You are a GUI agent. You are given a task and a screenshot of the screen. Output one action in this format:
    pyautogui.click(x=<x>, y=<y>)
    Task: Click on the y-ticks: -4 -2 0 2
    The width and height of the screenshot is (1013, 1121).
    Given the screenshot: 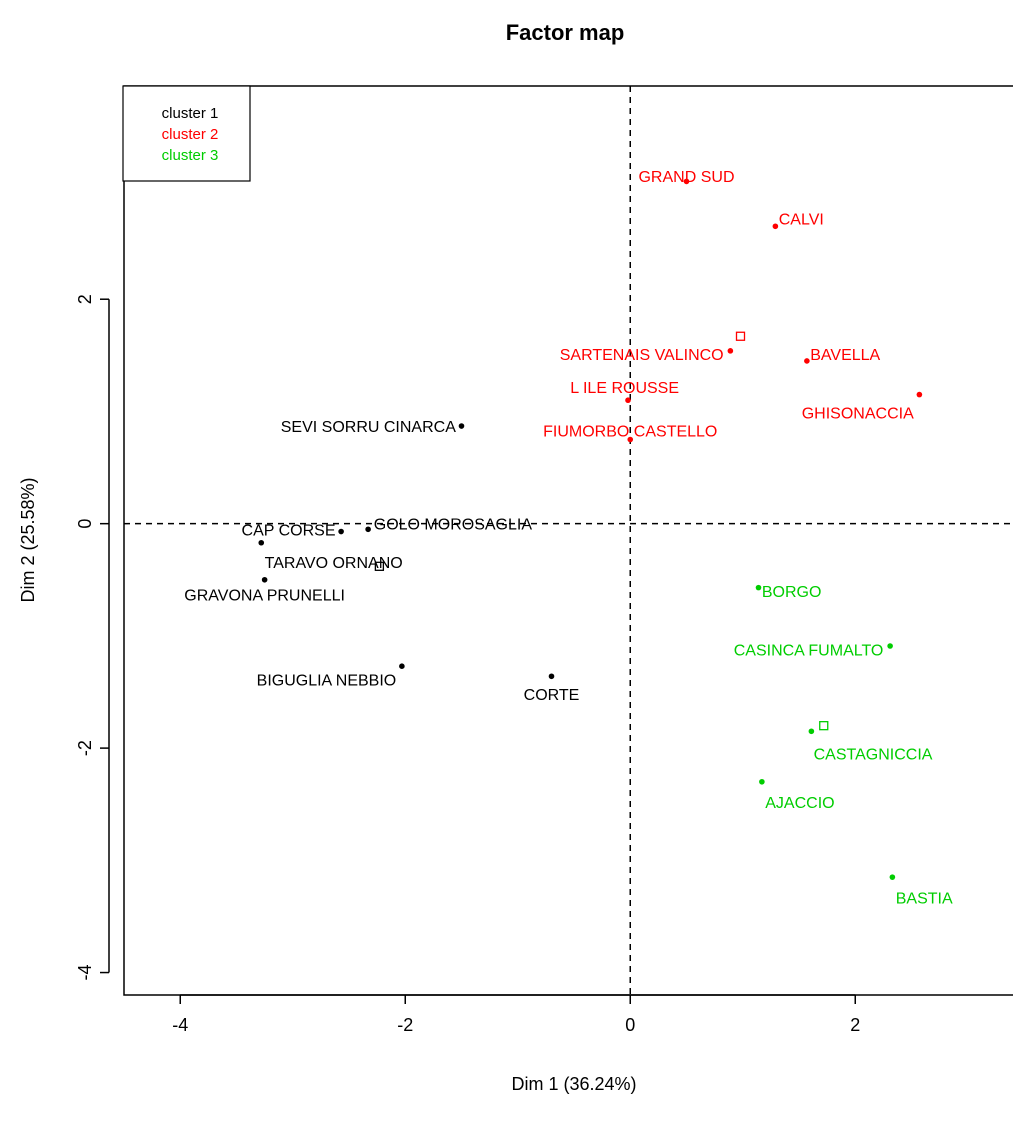 What is the action you would take?
    pyautogui.click(x=92, y=637)
    